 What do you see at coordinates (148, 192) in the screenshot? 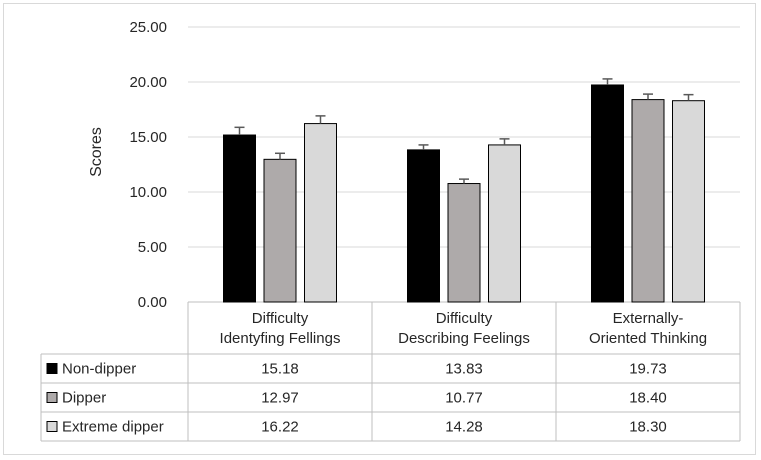
I see `y-tick-label: 10.00` at bounding box center [148, 192].